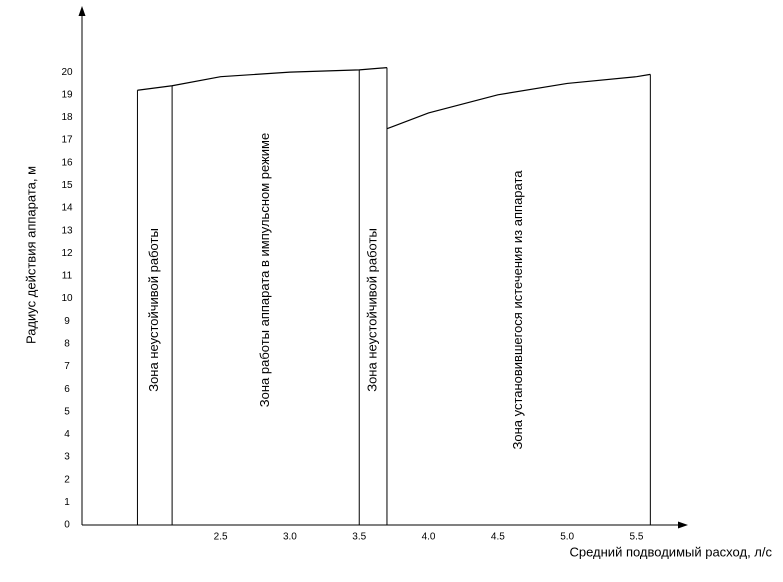 This screenshot has width=783, height=582. I want to click on y-tick-label: 14, so click(67, 208).